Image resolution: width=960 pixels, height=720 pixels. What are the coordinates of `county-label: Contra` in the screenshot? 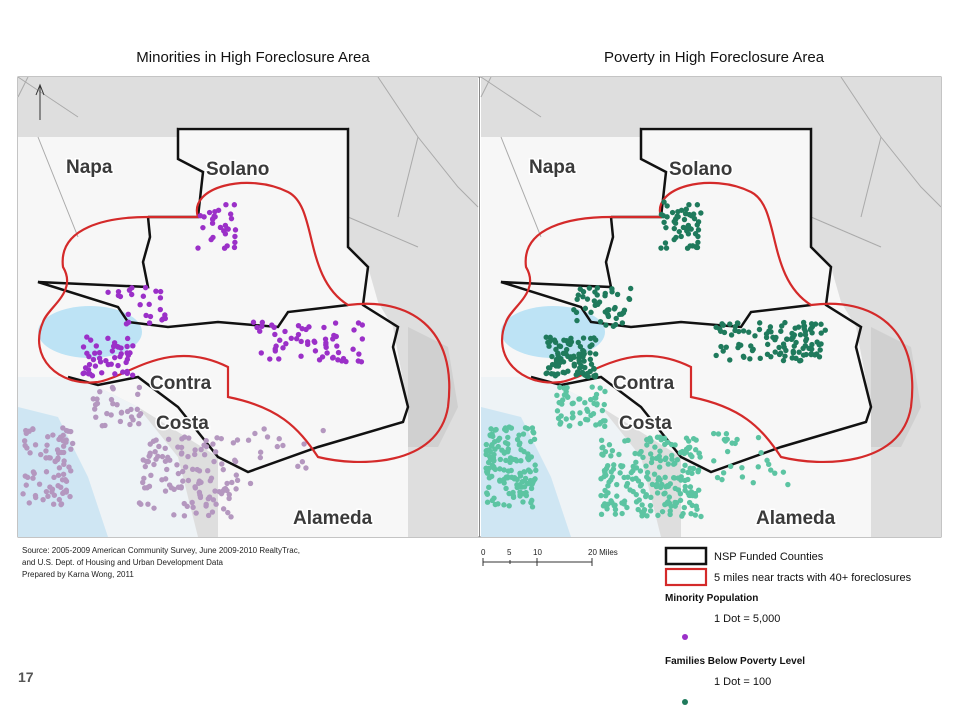 It's located at (181, 383).